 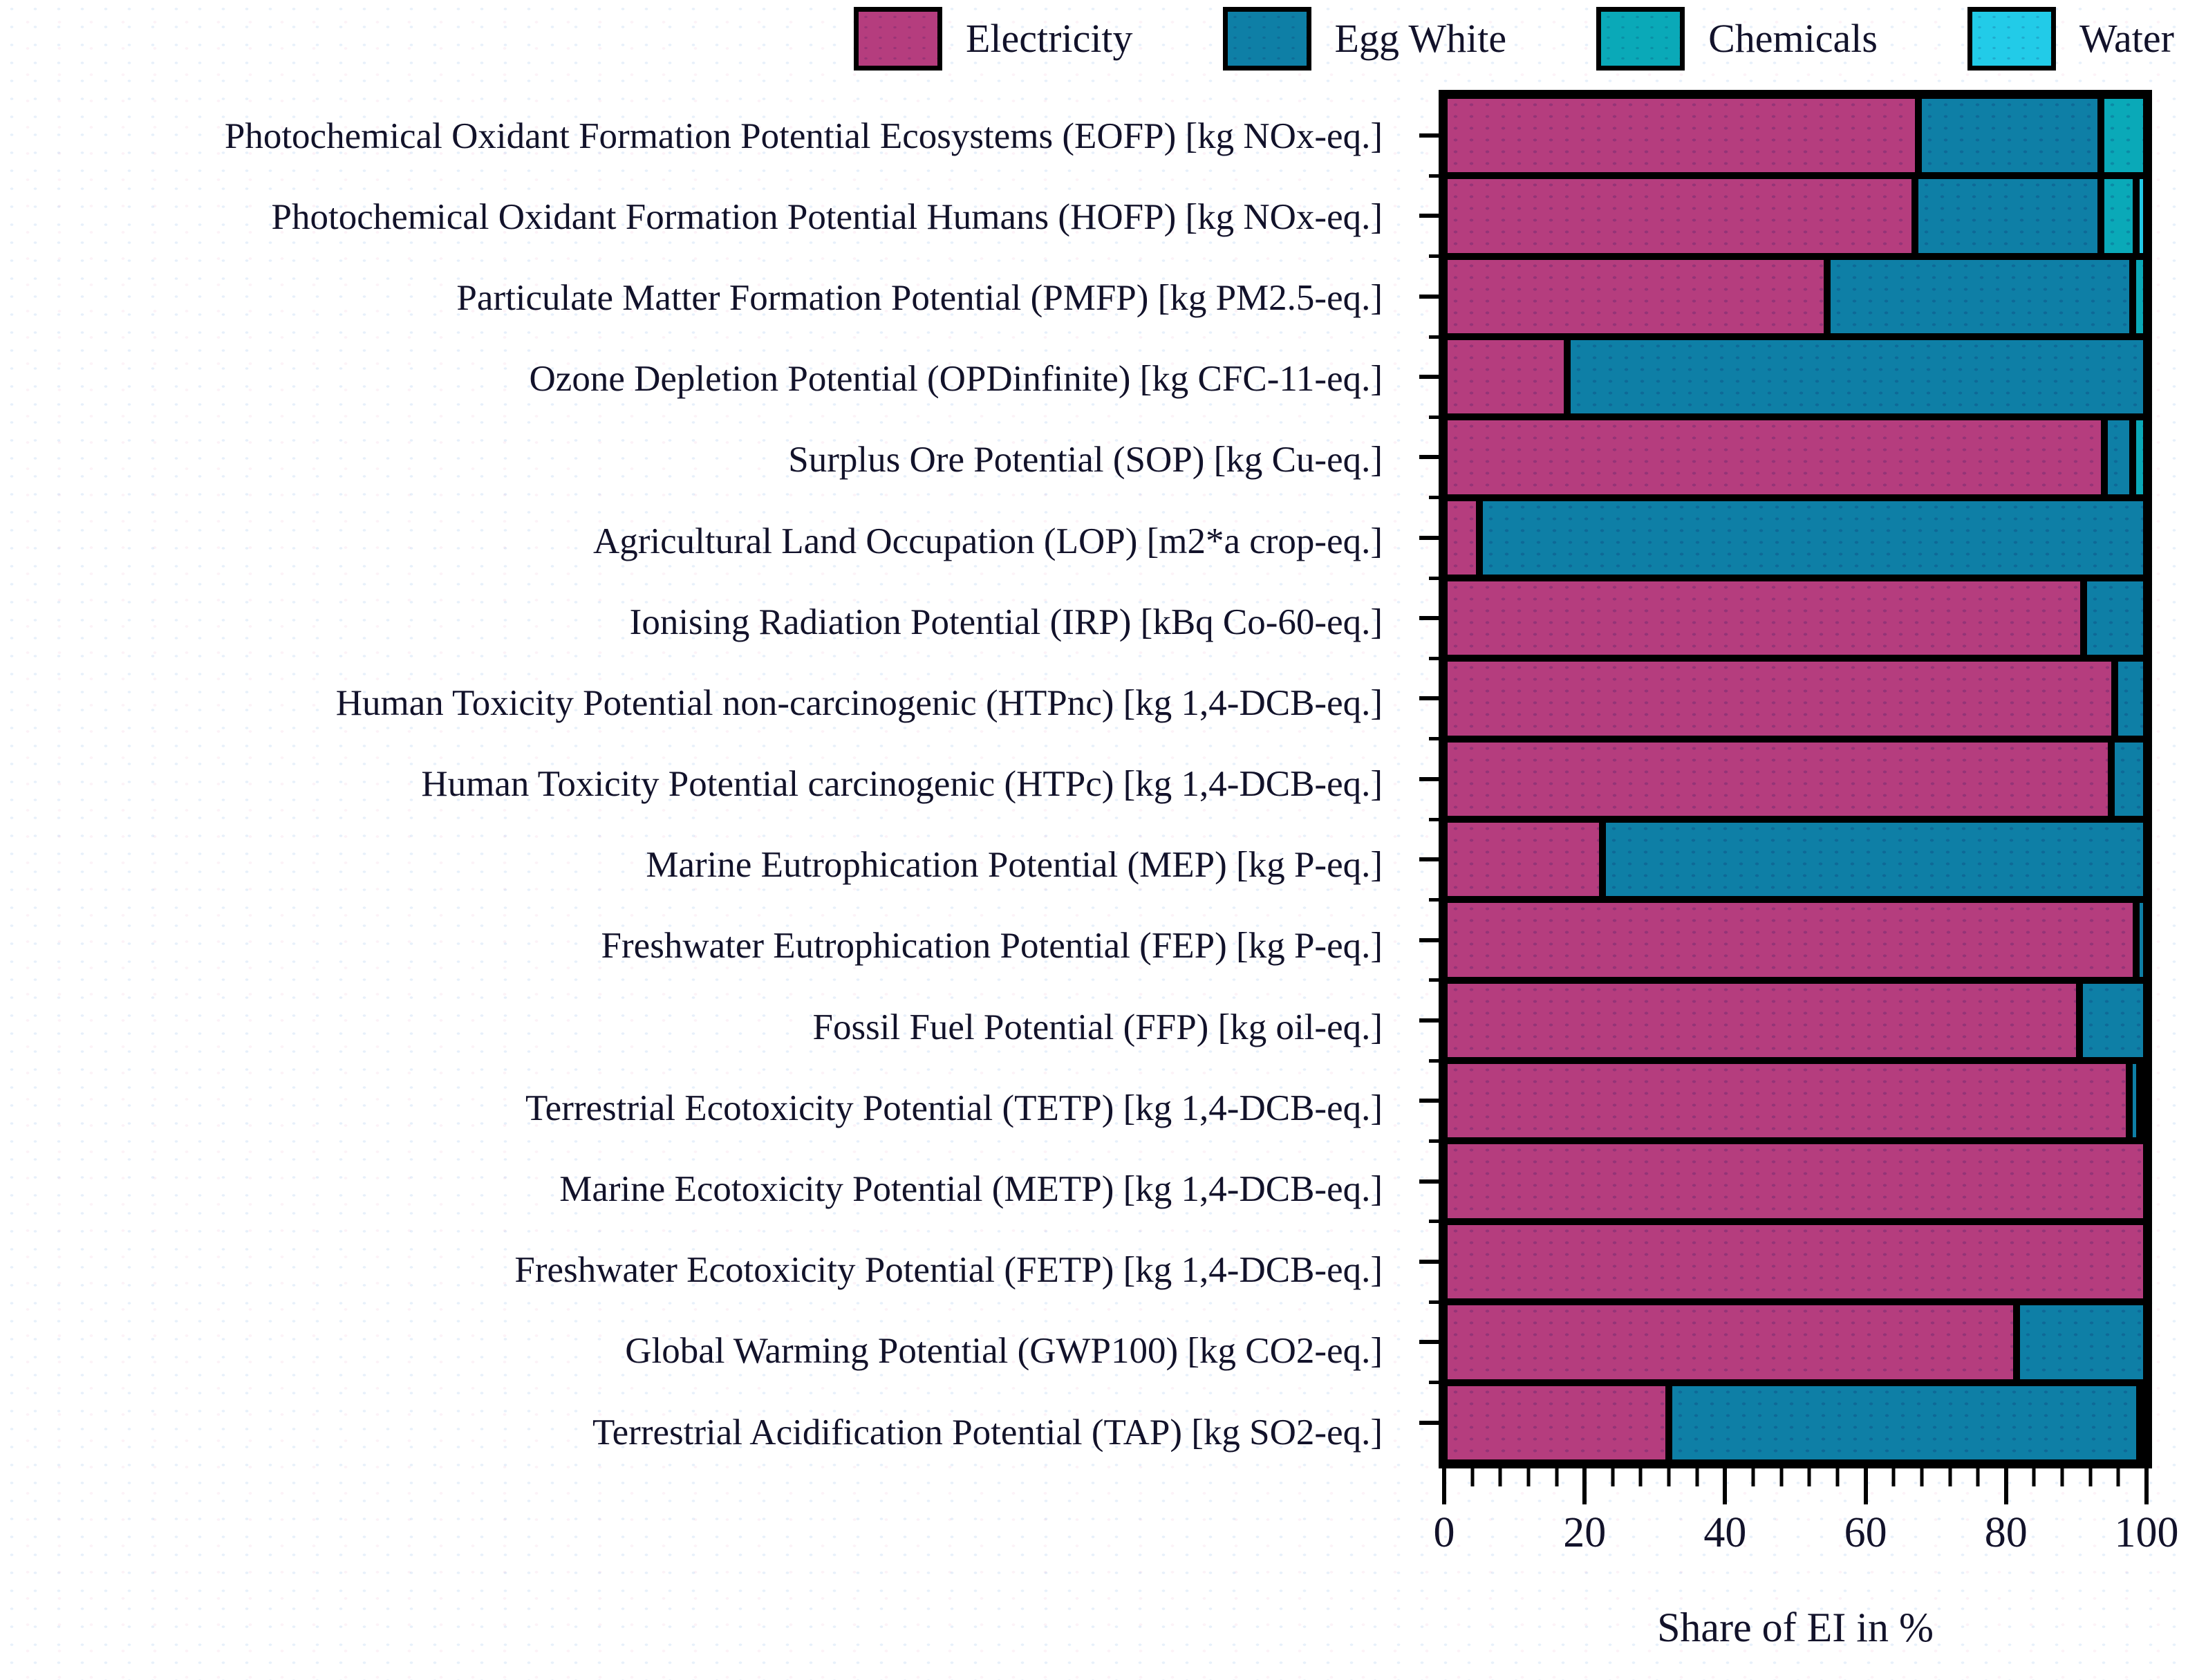 What do you see at coordinates (1585, 1532) in the screenshot?
I see `x-axis-tick-label: 20` at bounding box center [1585, 1532].